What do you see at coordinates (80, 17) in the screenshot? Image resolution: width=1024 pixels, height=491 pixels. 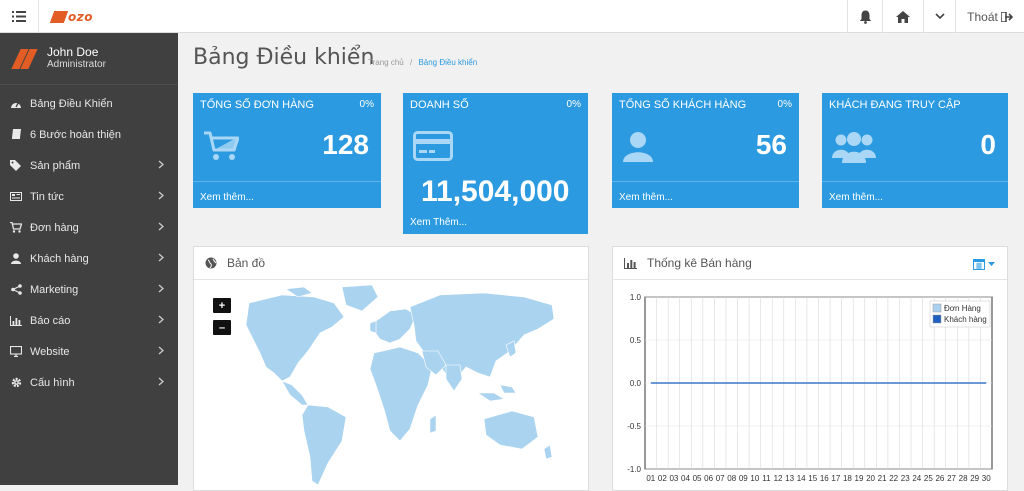 I see `logo-text: ozo` at bounding box center [80, 17].